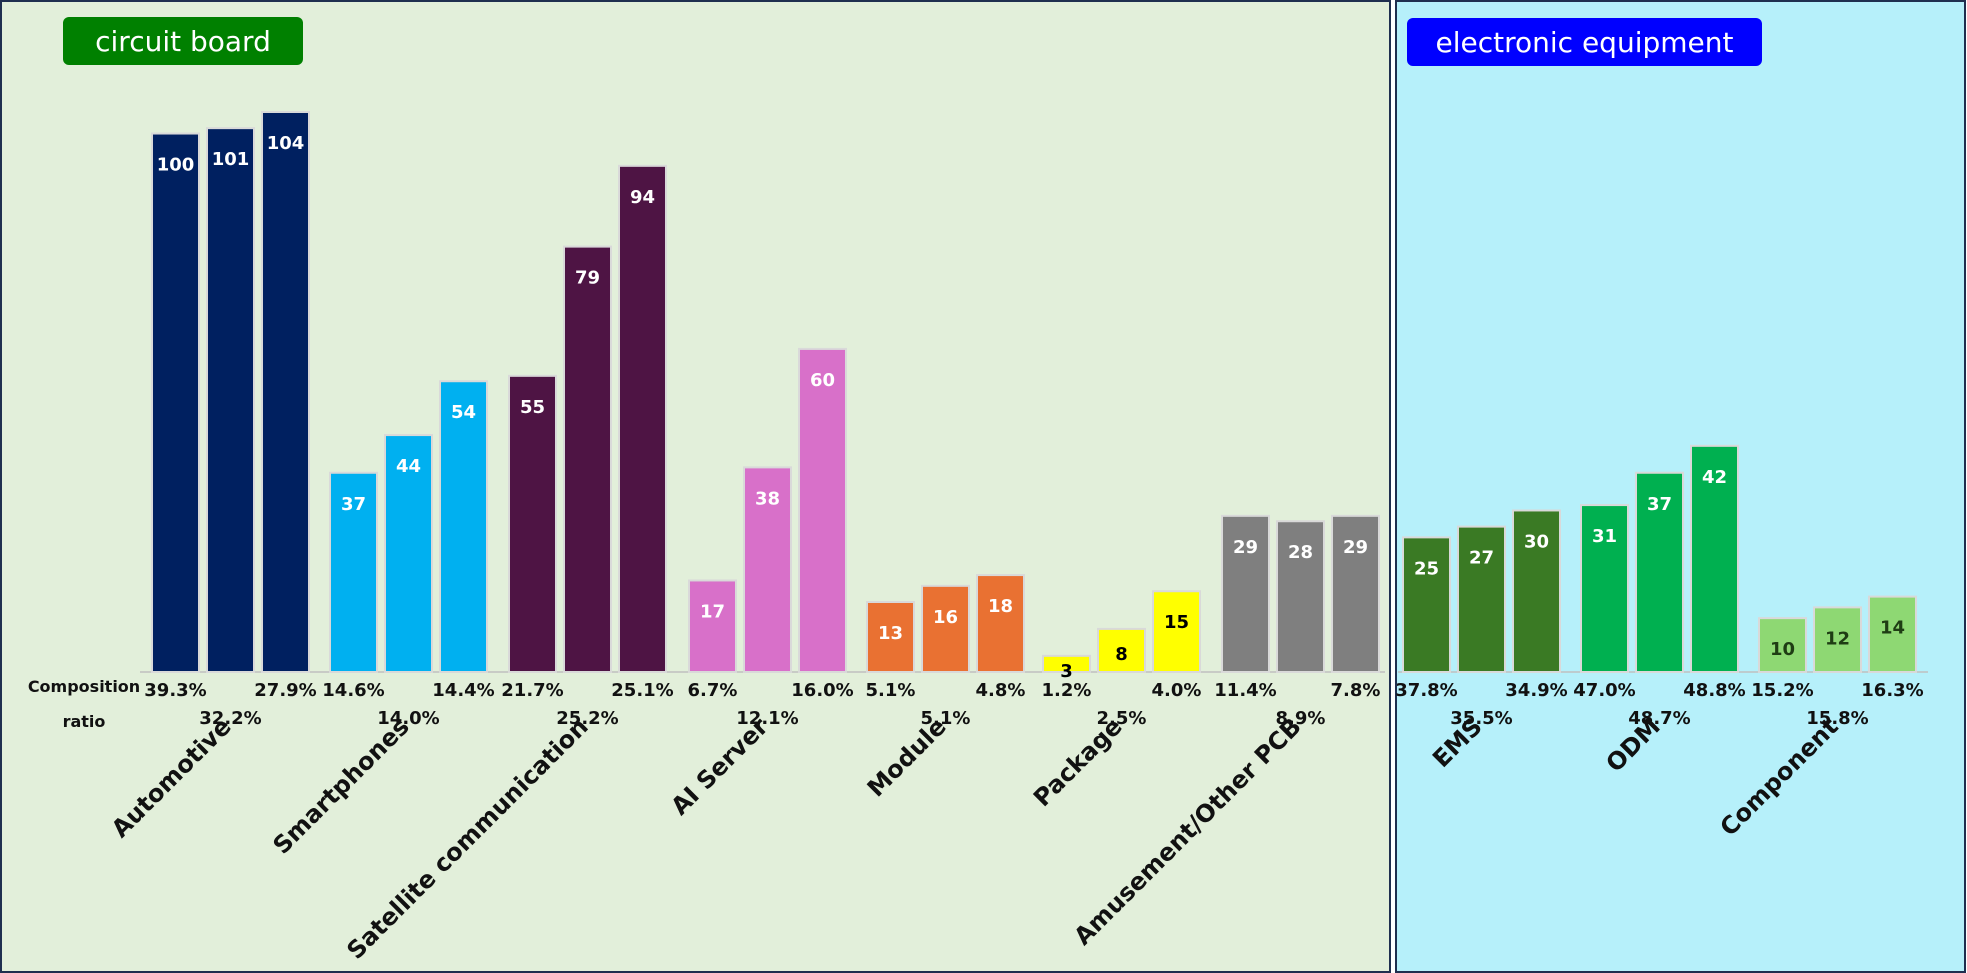  I want to click on bar-value-label: 27, so click(1481, 558).